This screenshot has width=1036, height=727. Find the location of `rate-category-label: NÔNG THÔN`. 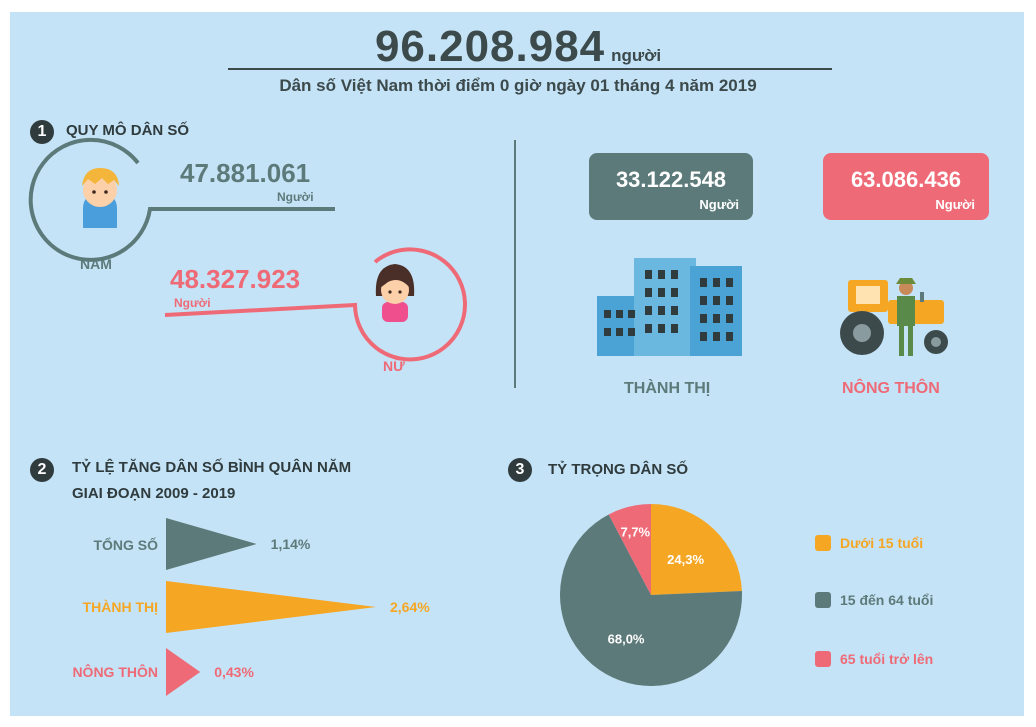

rate-category-label: NÔNG THÔN is located at coordinates (115, 672).